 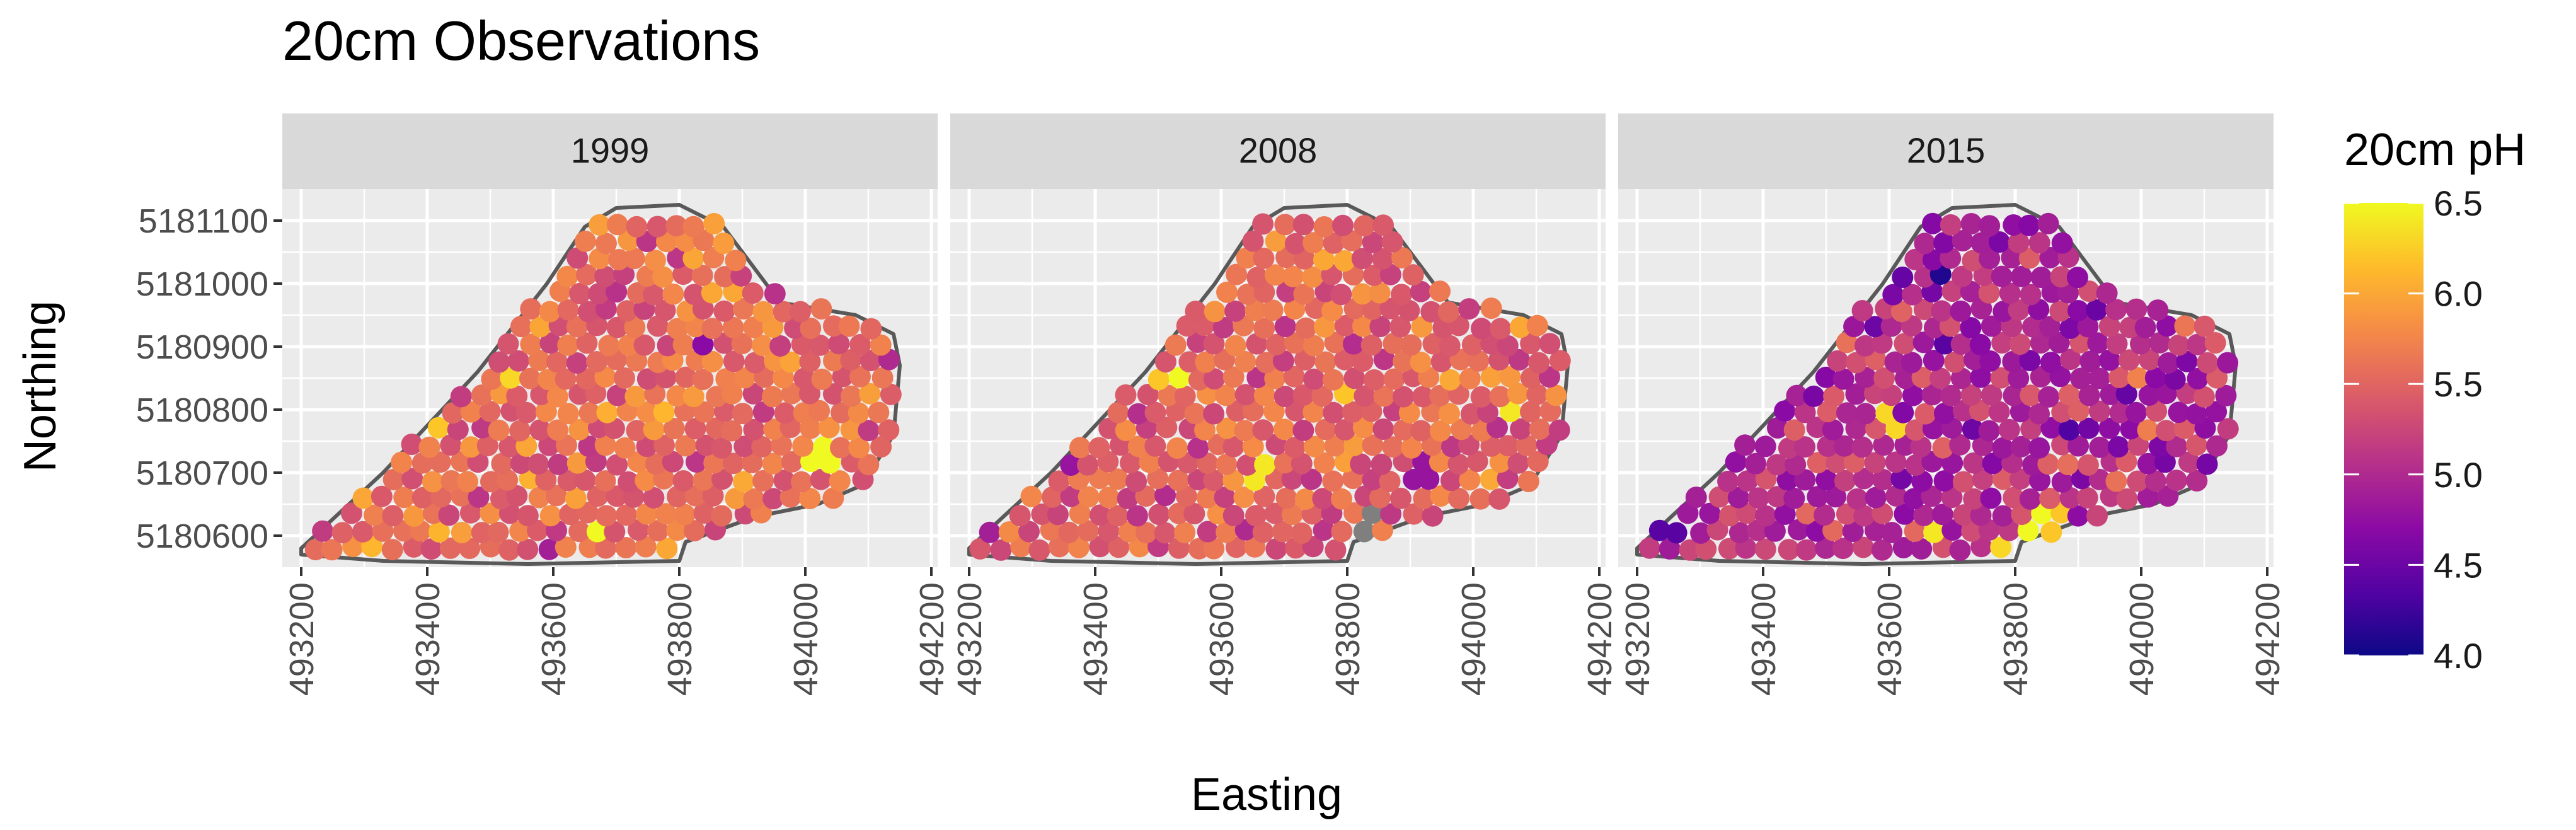 What do you see at coordinates (521, 40) in the screenshot?
I see `chart-title: 20cm Observations` at bounding box center [521, 40].